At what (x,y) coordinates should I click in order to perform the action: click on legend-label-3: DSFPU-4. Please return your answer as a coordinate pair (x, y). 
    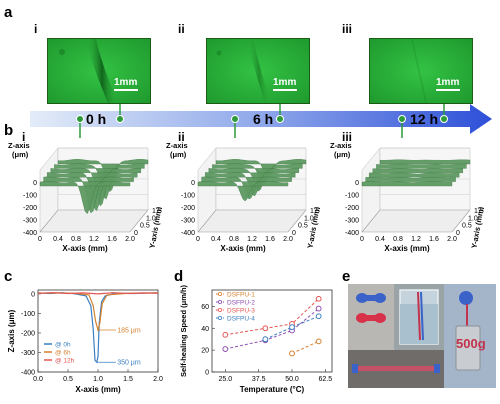
    Looking at the image, I should click on (241, 319).